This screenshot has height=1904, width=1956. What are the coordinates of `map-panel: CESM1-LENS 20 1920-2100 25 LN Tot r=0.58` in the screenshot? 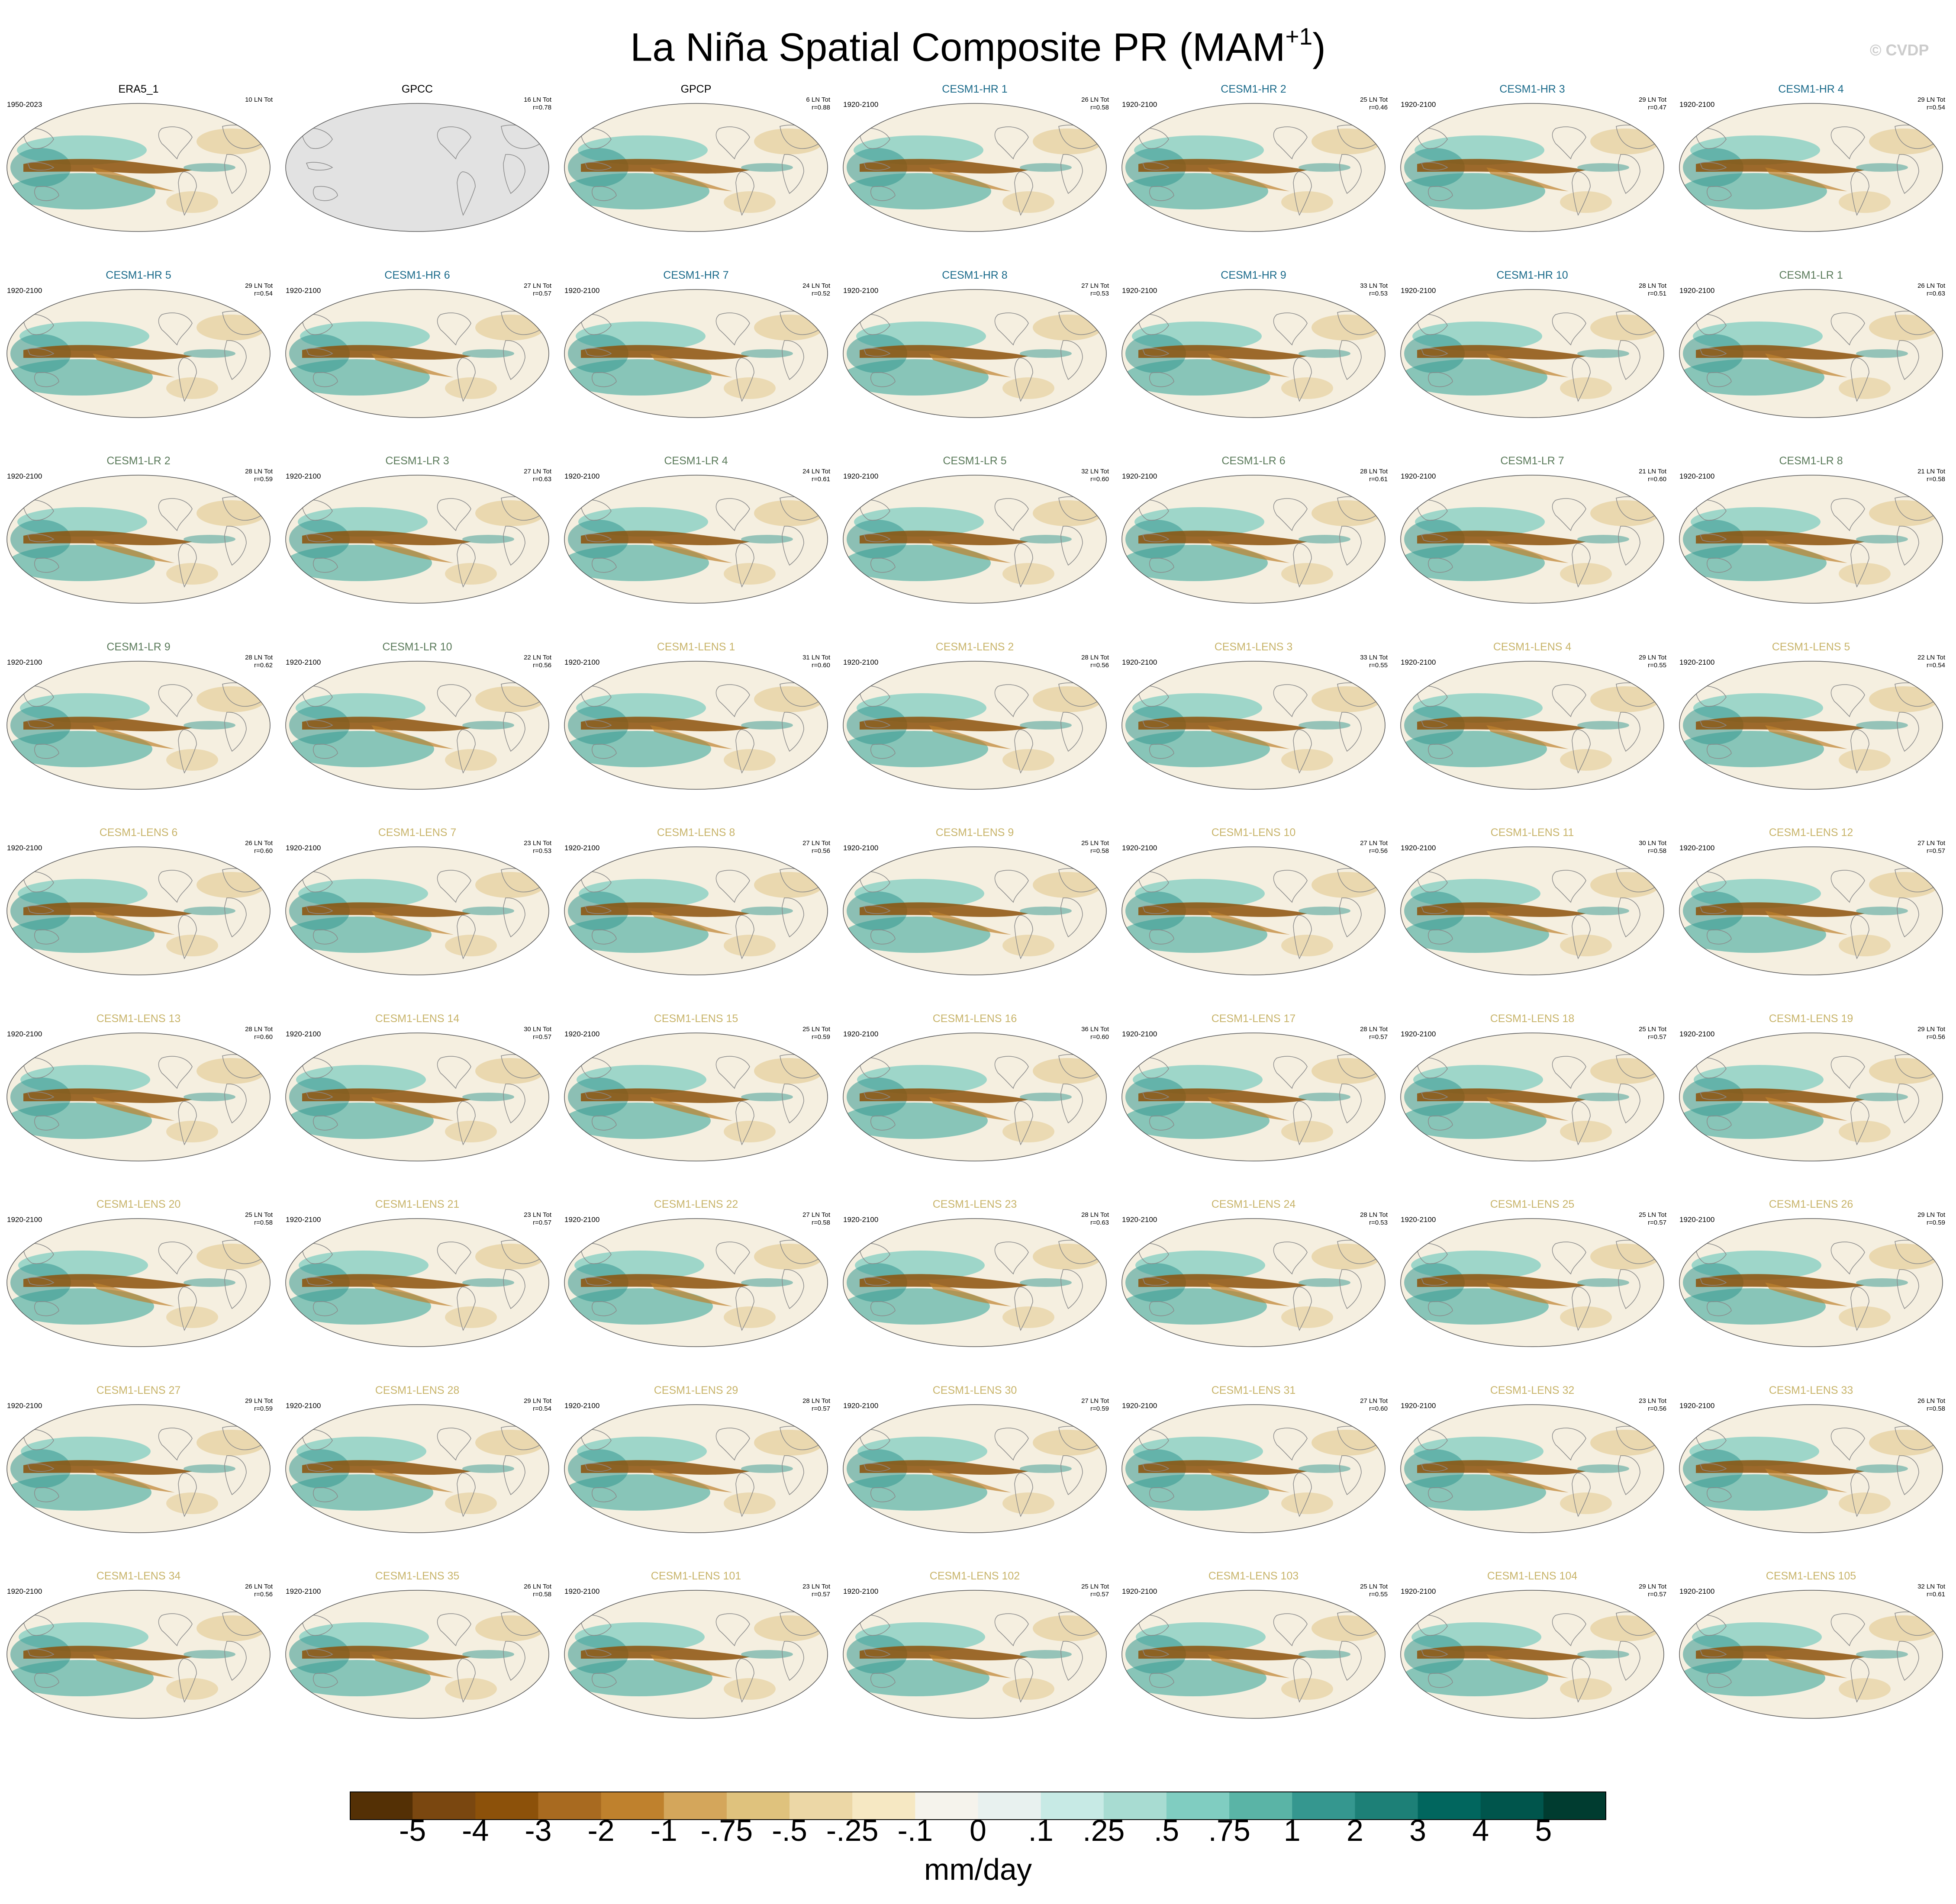 It's located at (138, 1227).